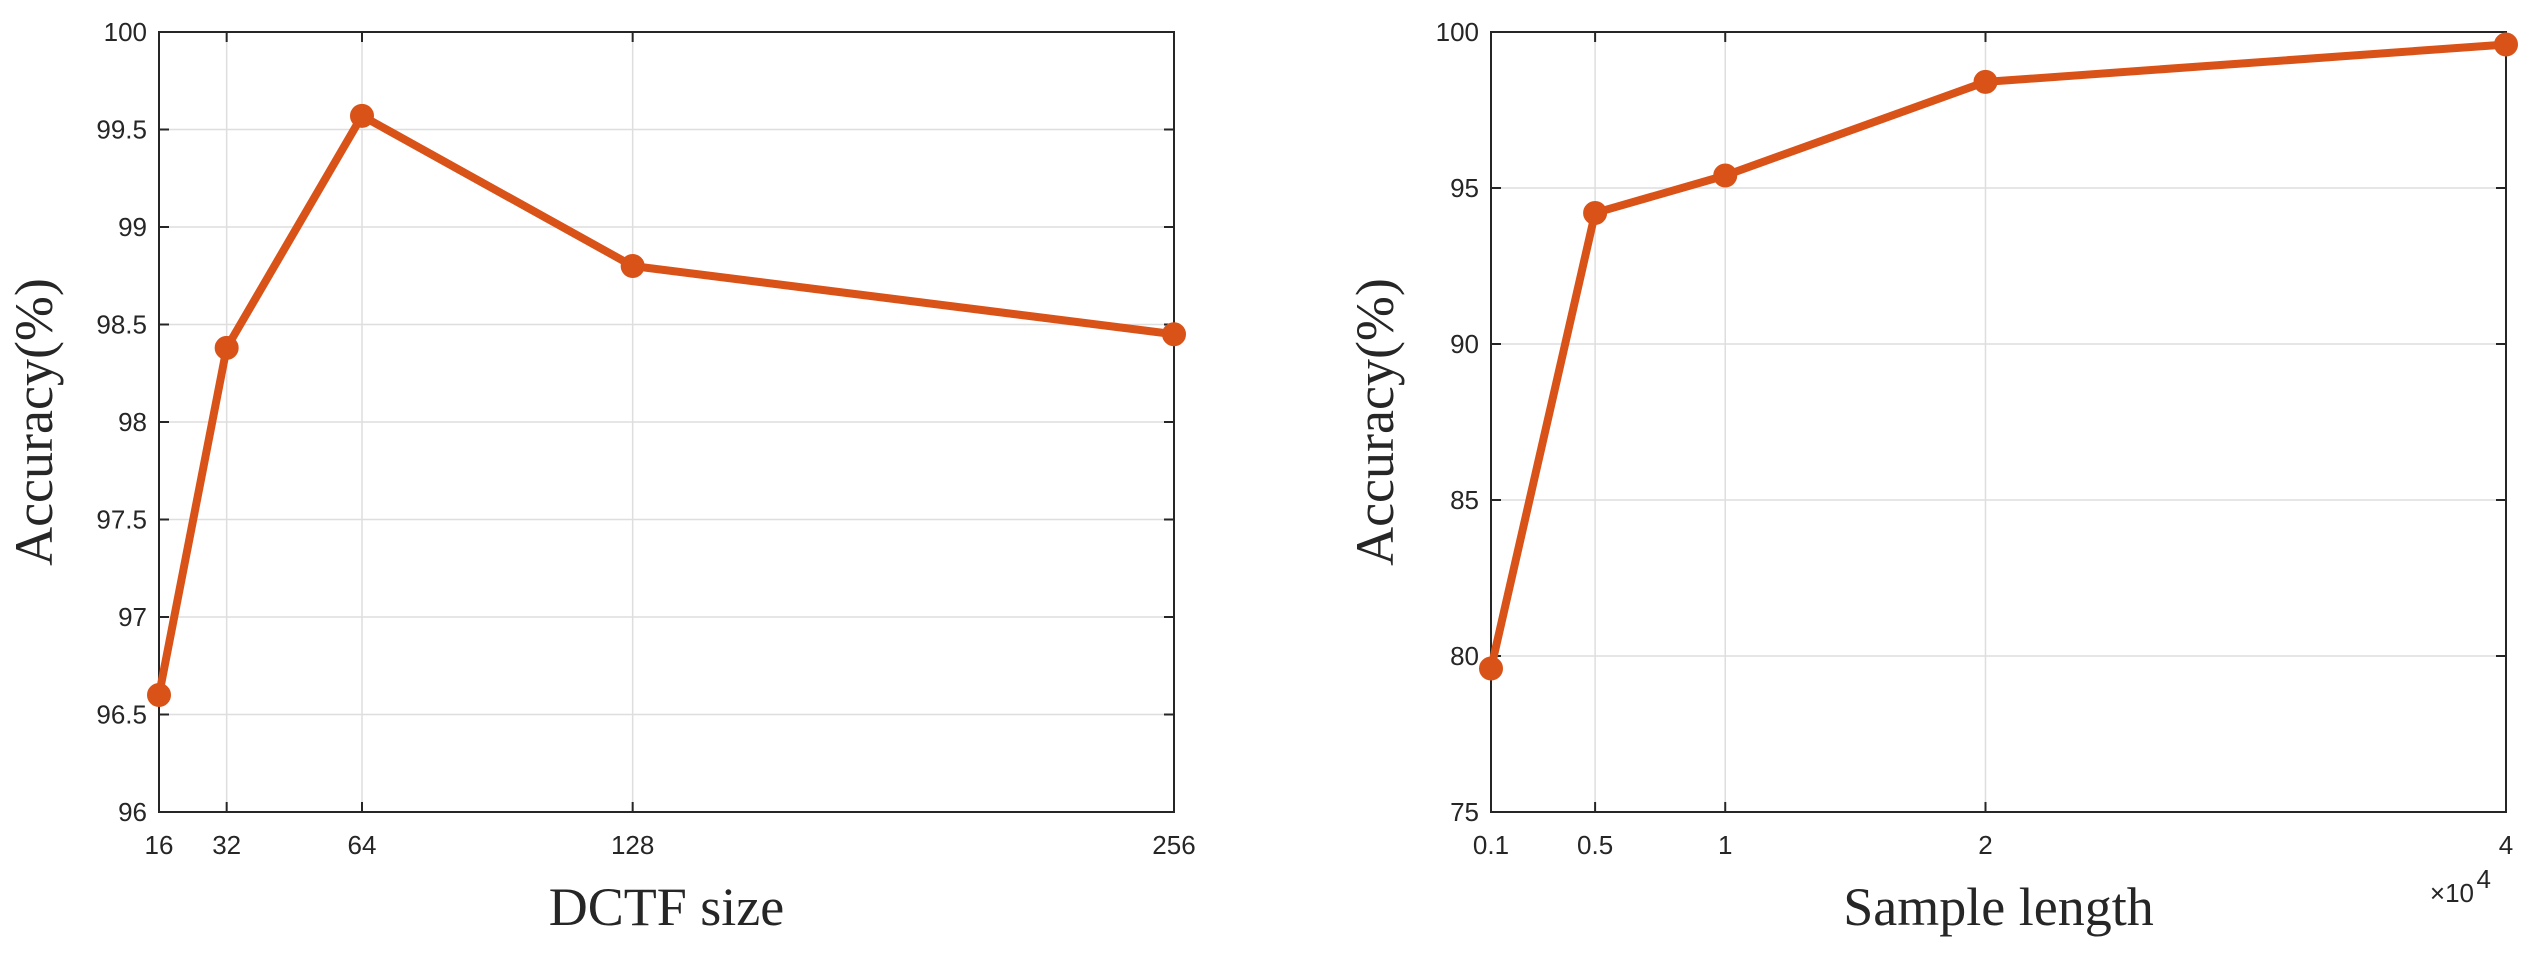 Image resolution: width=2535 pixels, height=961 pixels. I want to click on x-tick-label: 0.1, so click(1491, 845).